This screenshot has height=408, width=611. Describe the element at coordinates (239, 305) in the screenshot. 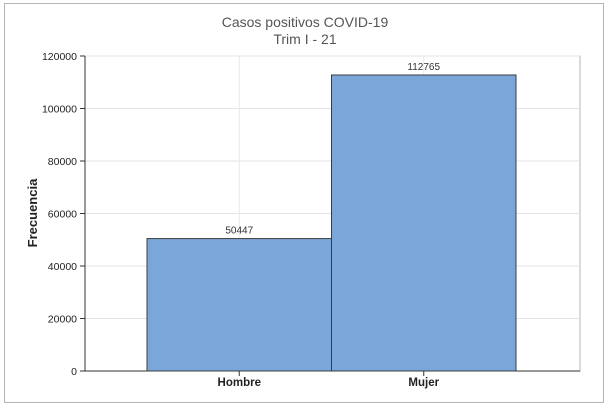

I see `bar-hombre` at that location.